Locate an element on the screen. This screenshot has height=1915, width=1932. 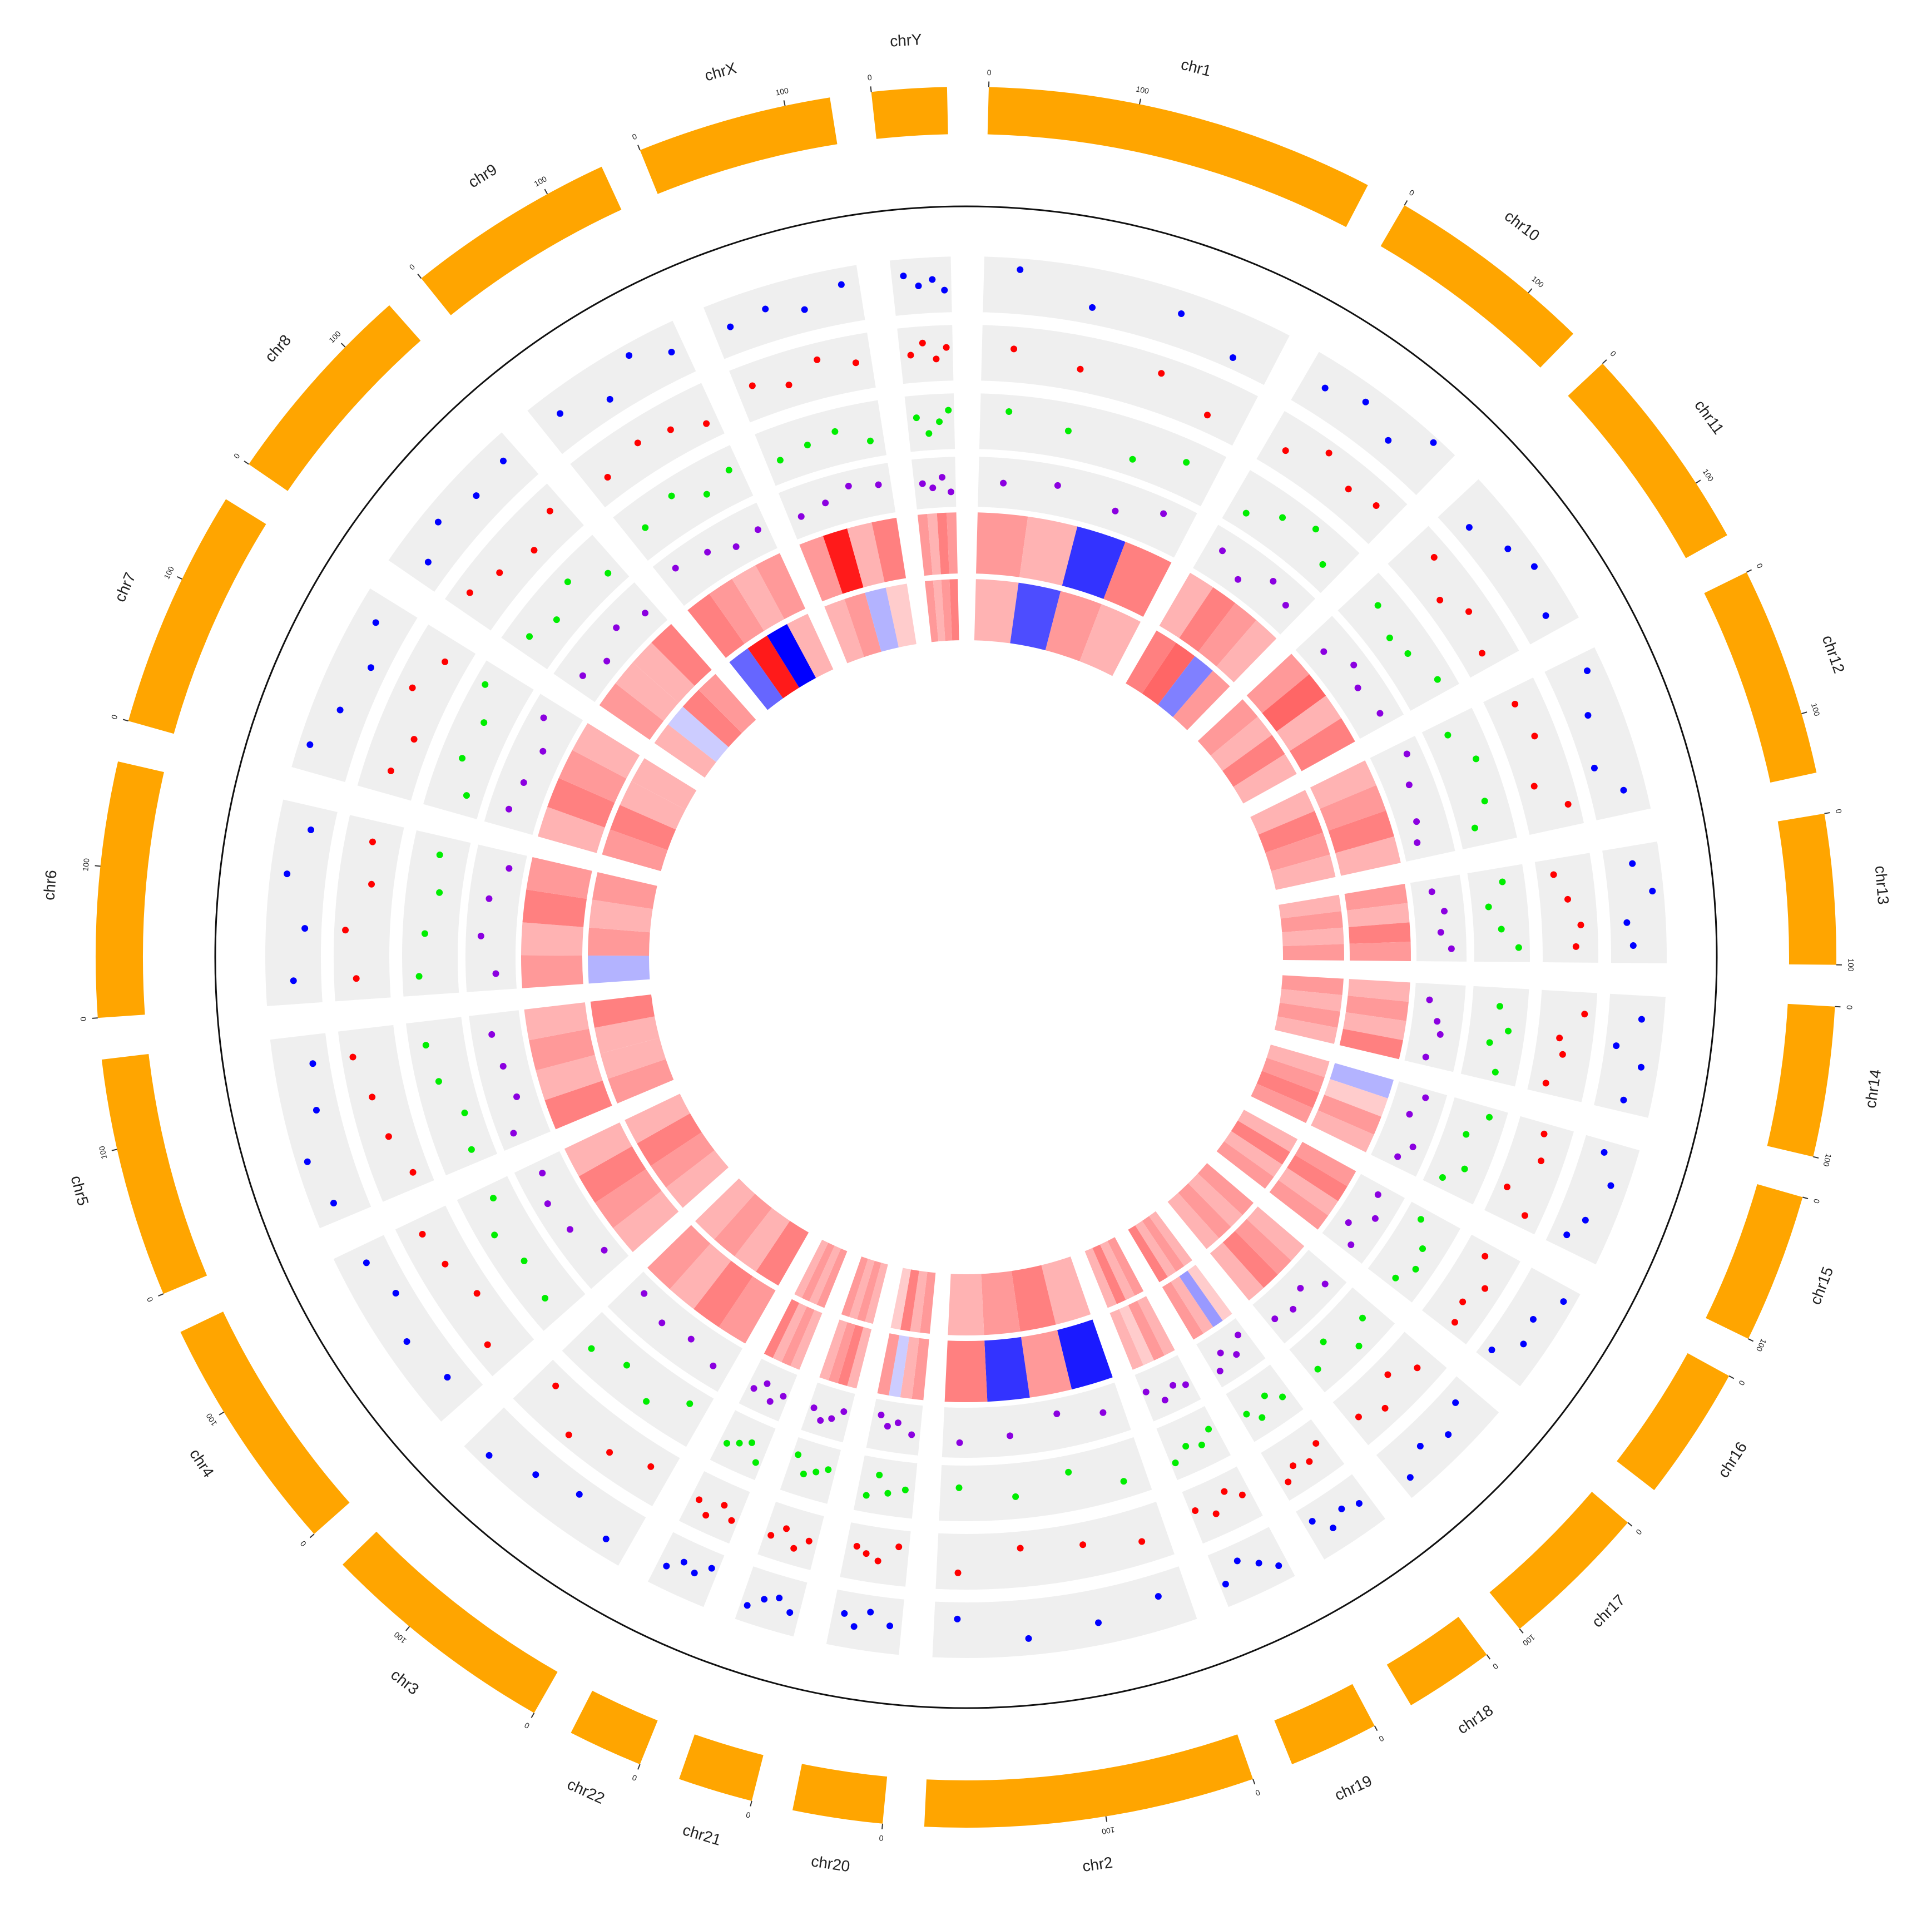
sector-label: chr18 is located at coordinates (1475, 1719).